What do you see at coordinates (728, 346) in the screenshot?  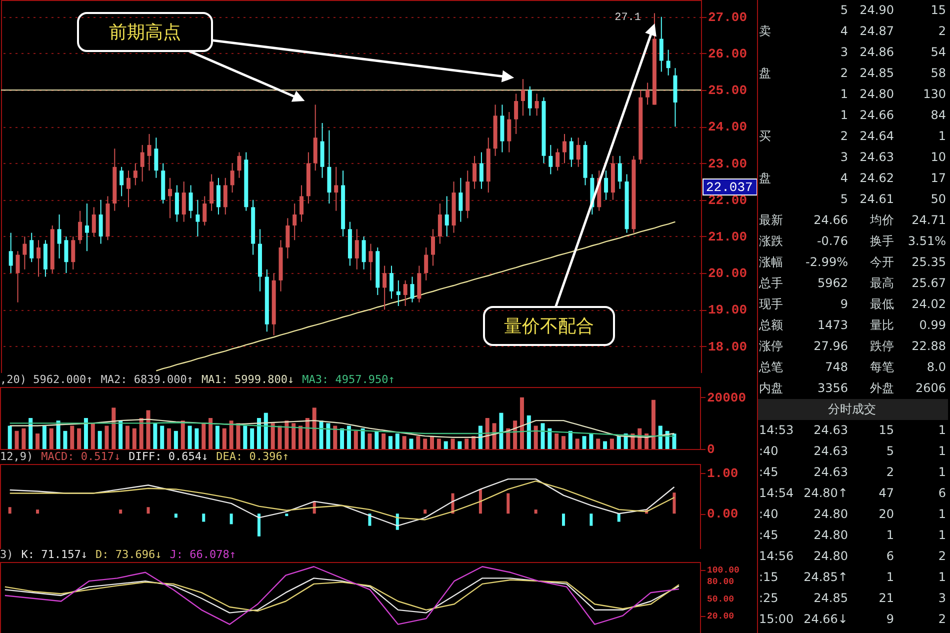 I see `y-tick-label: 18.00` at bounding box center [728, 346].